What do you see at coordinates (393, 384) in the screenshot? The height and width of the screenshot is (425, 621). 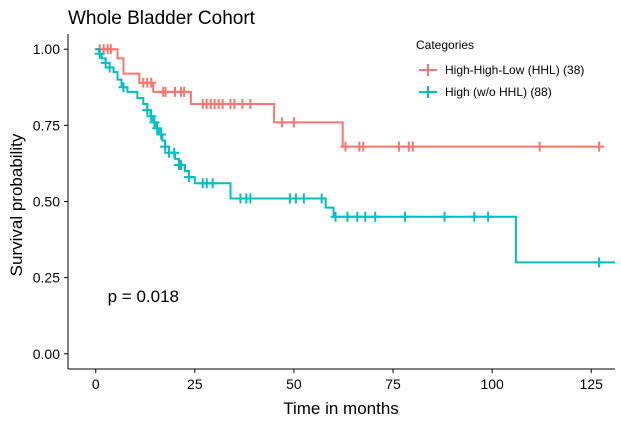 I see `x-tick-label: 75` at bounding box center [393, 384].